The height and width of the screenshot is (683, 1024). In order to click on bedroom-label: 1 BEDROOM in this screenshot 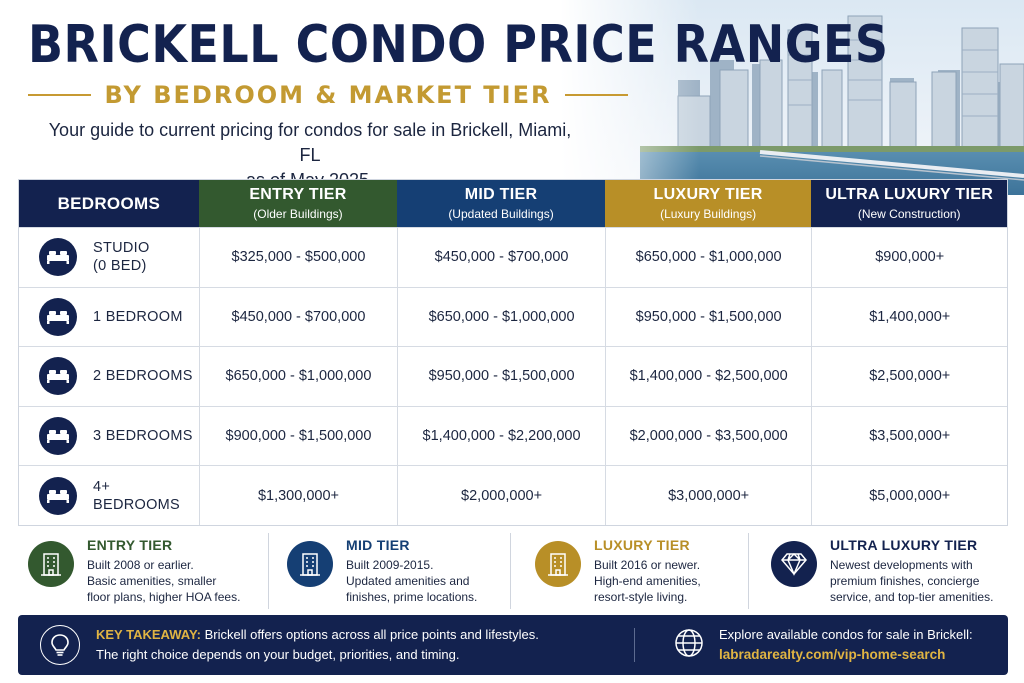, I will do `click(138, 317)`.